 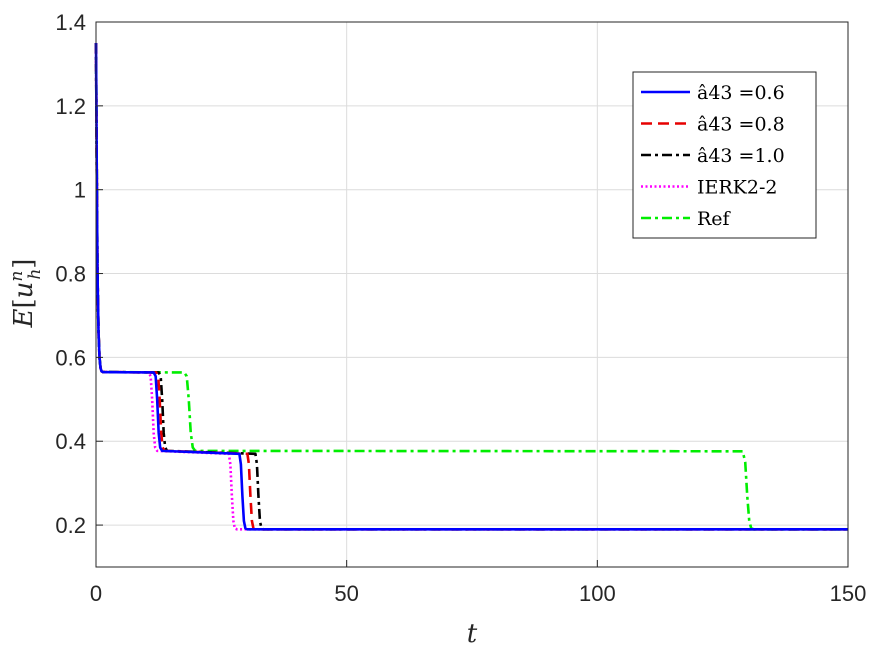 What do you see at coordinates (70, 274) in the screenshot?
I see `y-tick-label: 0.8` at bounding box center [70, 274].